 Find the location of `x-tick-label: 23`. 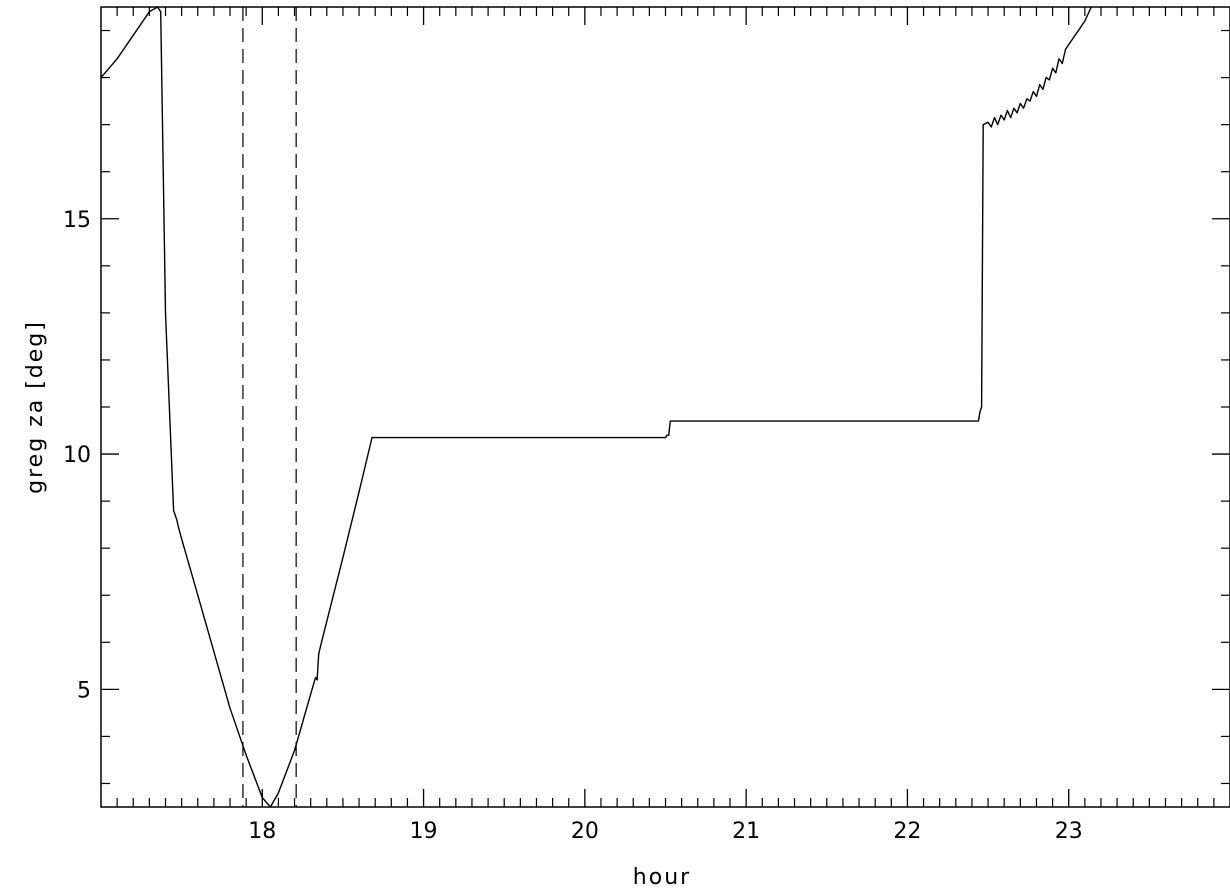

x-tick-label: 23 is located at coordinates (1069, 831).